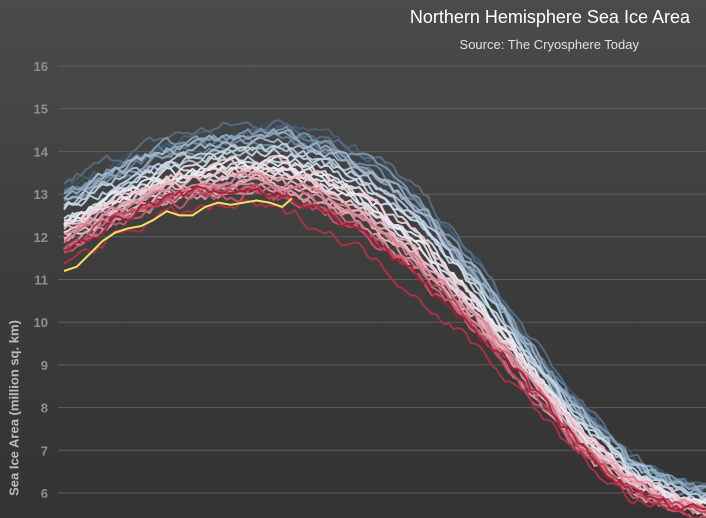 This screenshot has height=518, width=706. I want to click on chart-title: Northern Hemisphere Sea Ice Area, so click(549, 17).